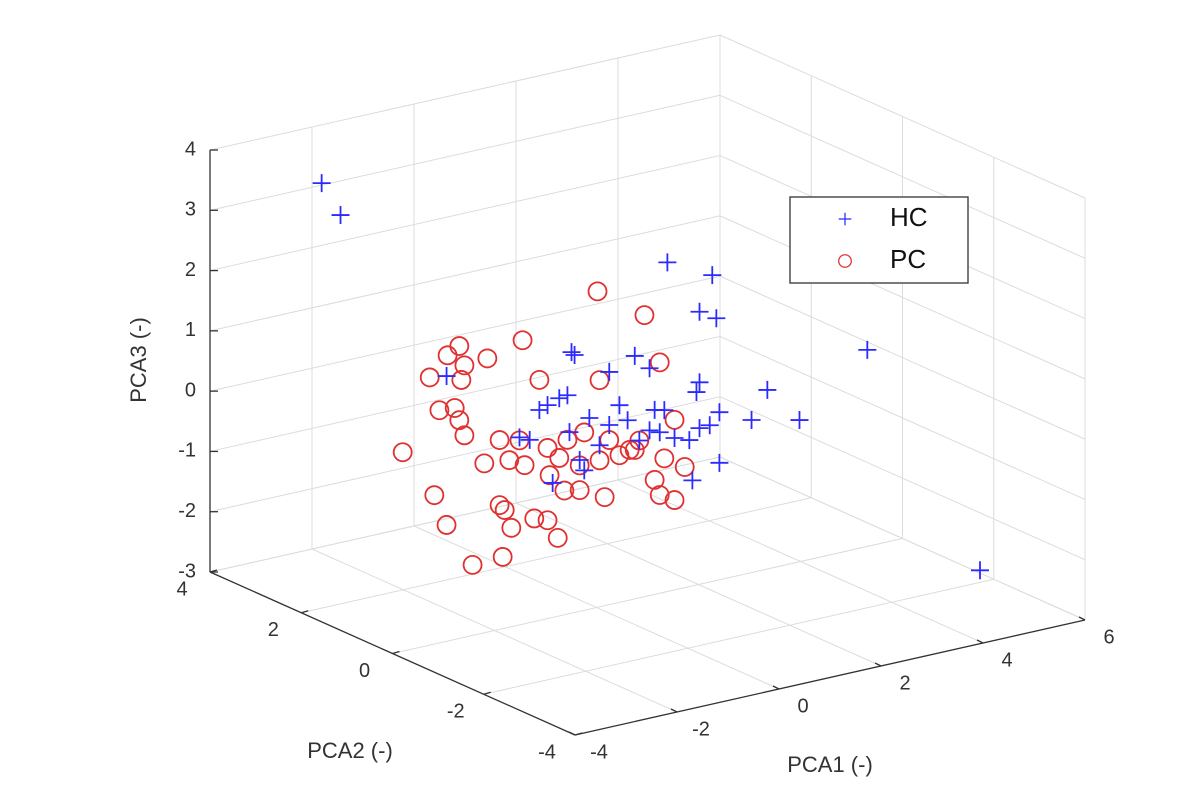 The image size is (1196, 800). What do you see at coordinates (190, 390) in the screenshot?
I see `z-tick-label: 0` at bounding box center [190, 390].